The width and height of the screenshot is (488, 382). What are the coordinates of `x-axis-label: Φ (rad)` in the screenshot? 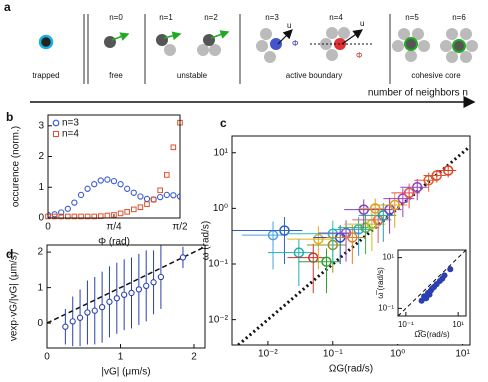 It's located at (114, 242).